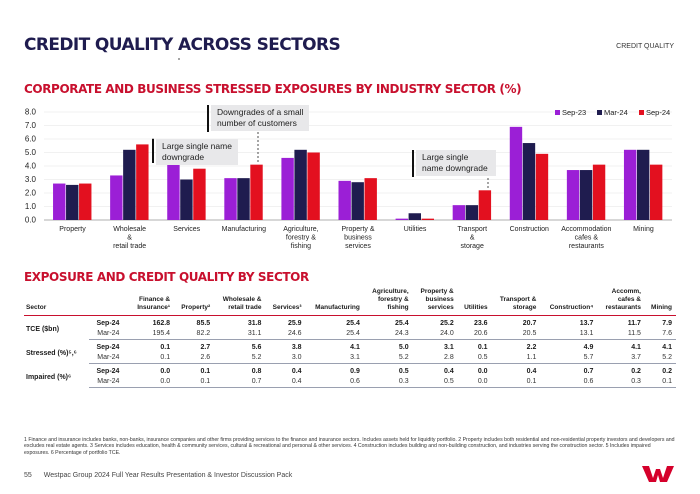  What do you see at coordinates (658, 474) in the screenshot?
I see `westpac-logo-icon` at bounding box center [658, 474].